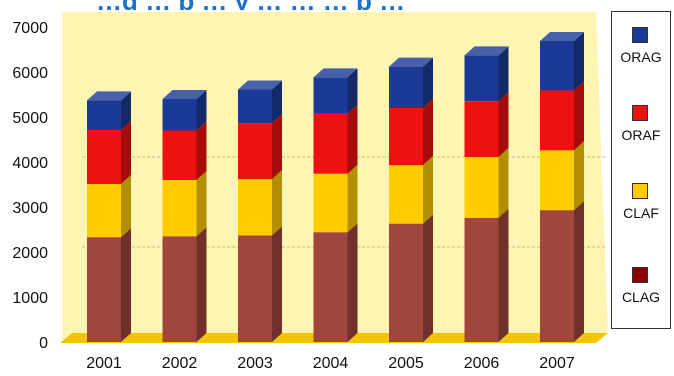 The image size is (674, 376). I want to click on bar-side-clag-2003, so click(277, 284).